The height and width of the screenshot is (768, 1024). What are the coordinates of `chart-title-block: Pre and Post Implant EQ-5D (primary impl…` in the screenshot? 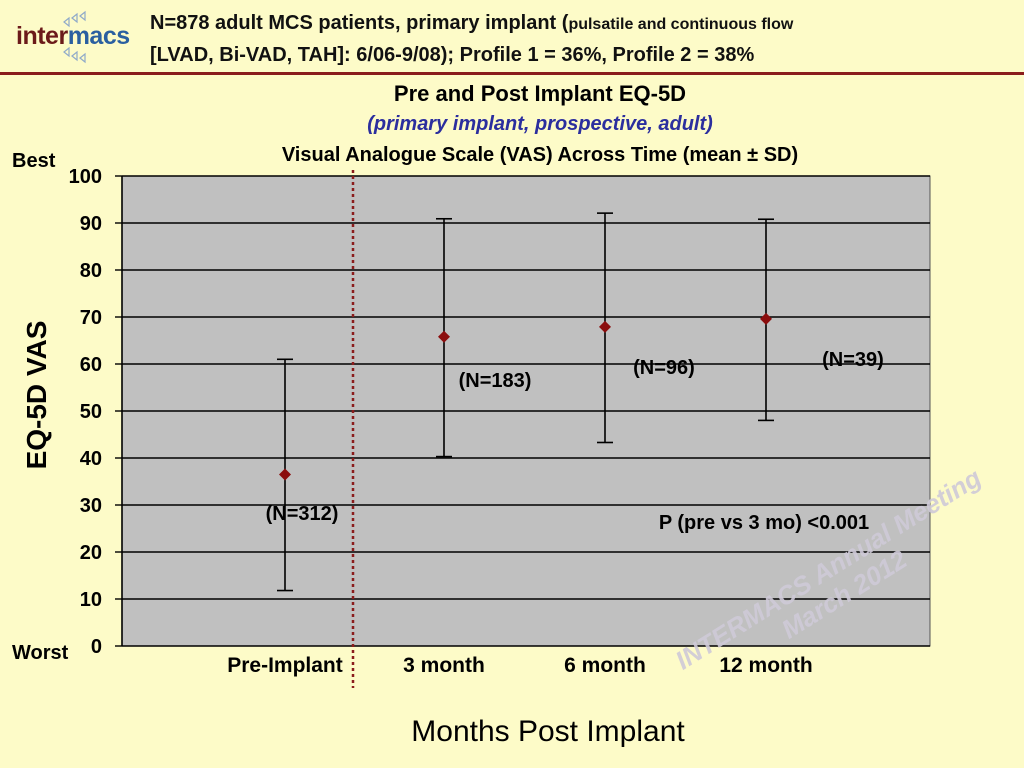 It's located at (540, 125).